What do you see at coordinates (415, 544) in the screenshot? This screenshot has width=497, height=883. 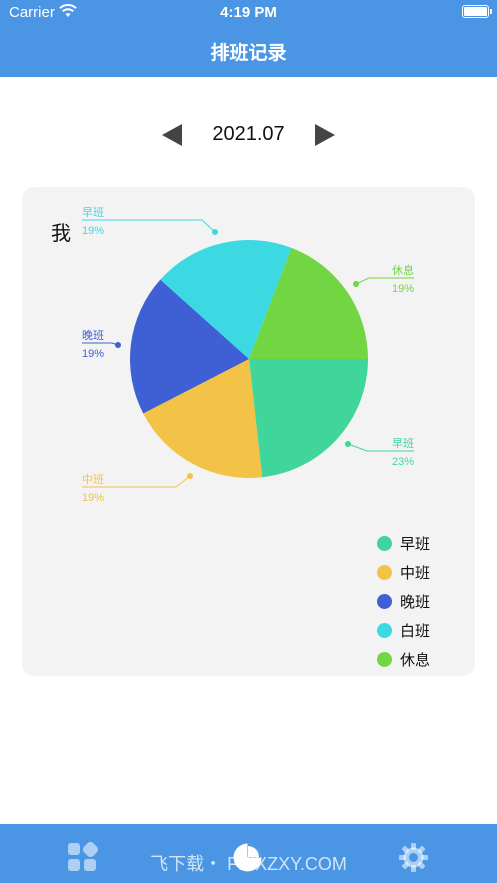 I see `legend-label: 早班` at bounding box center [415, 544].